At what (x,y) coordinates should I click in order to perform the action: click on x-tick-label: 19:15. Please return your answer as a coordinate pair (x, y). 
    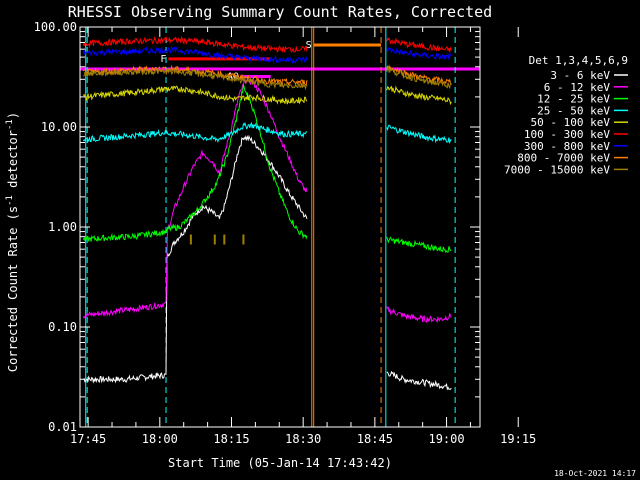
    Looking at the image, I should click on (518, 439).